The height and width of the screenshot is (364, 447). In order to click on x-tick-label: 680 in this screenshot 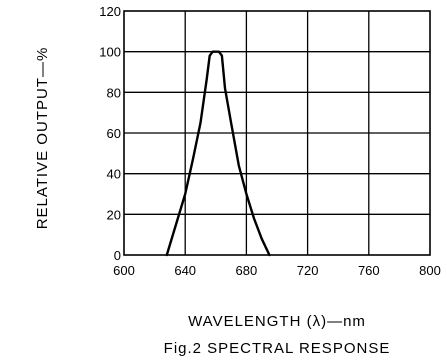, I will do `click(247, 270)`.